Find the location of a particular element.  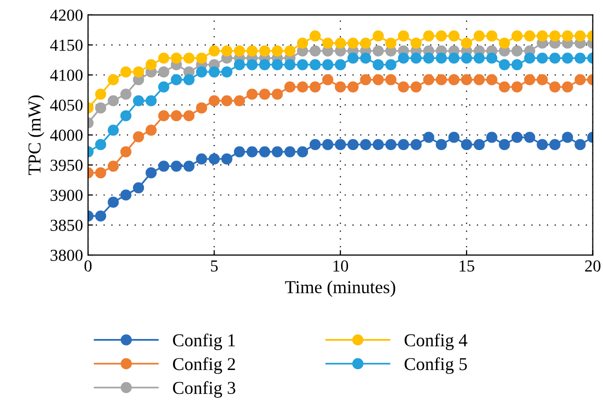

y-tick-label: 4150 is located at coordinates (66, 45).